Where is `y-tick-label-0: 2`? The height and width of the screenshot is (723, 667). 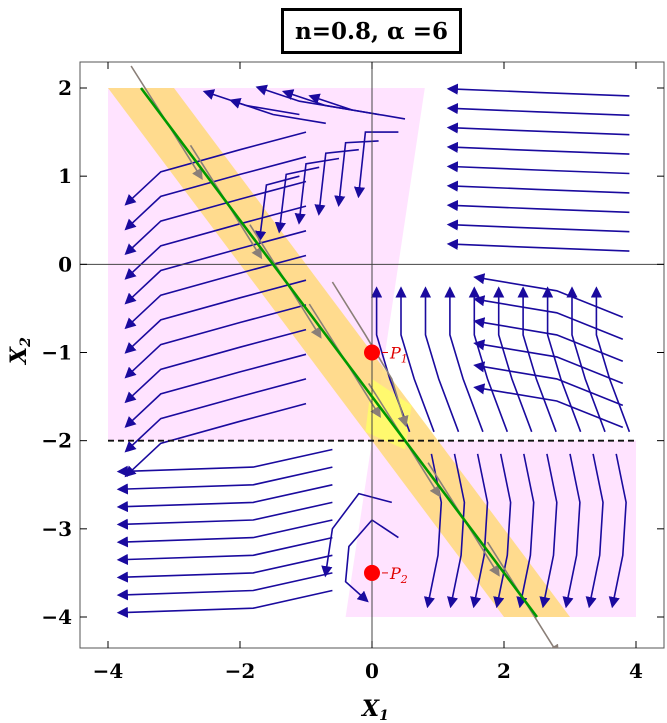 y-tick-label-0: 2 is located at coordinates (65, 88).